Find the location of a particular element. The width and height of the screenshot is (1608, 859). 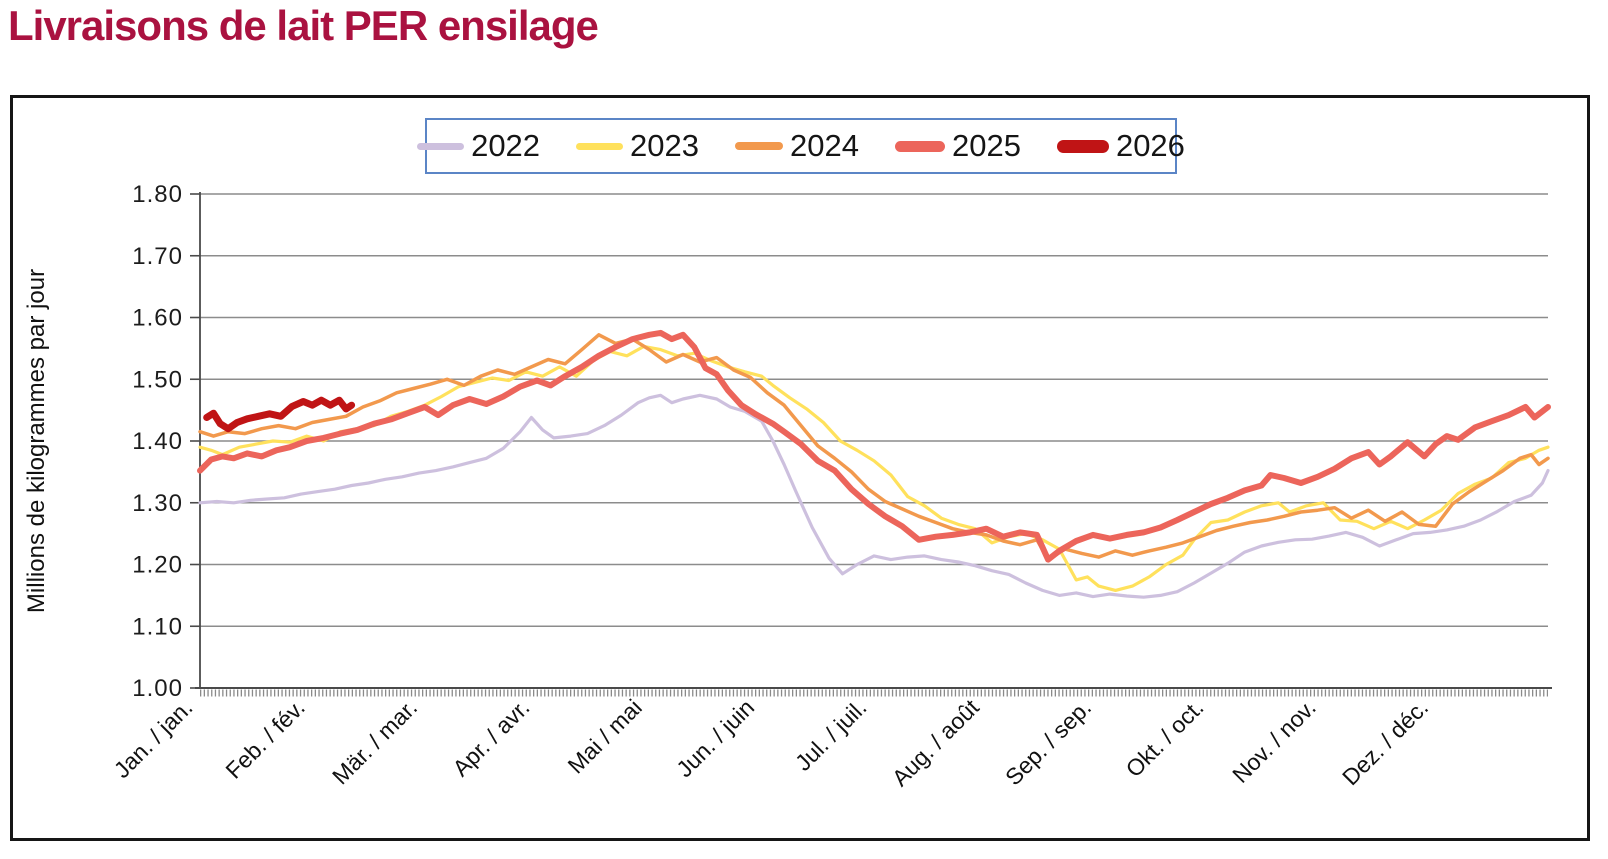

x-axis-label: Feb. / fév. is located at coordinates (264, 738).